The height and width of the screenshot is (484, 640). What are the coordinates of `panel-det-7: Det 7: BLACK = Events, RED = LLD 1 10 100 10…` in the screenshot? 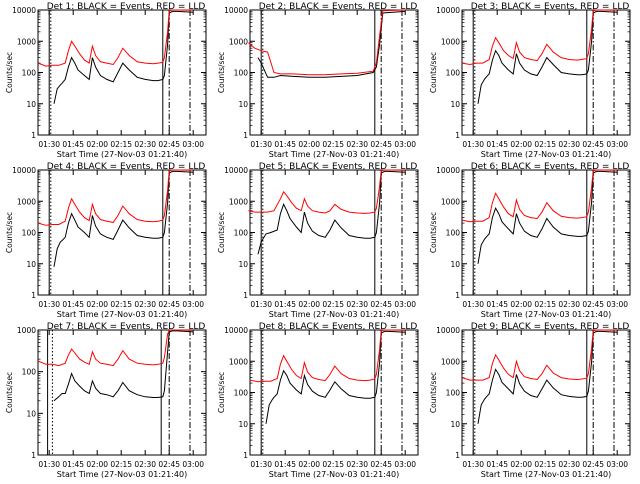 It's located at (106, 400).